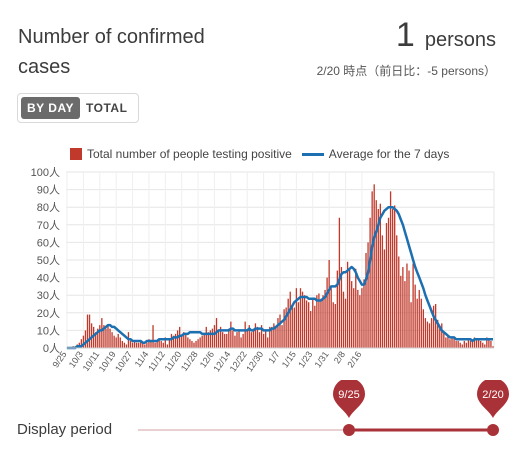 The image size is (524, 449). Describe the element at coordinates (492, 395) in the screenshot. I see `slider-end-label: 2/20` at that location.